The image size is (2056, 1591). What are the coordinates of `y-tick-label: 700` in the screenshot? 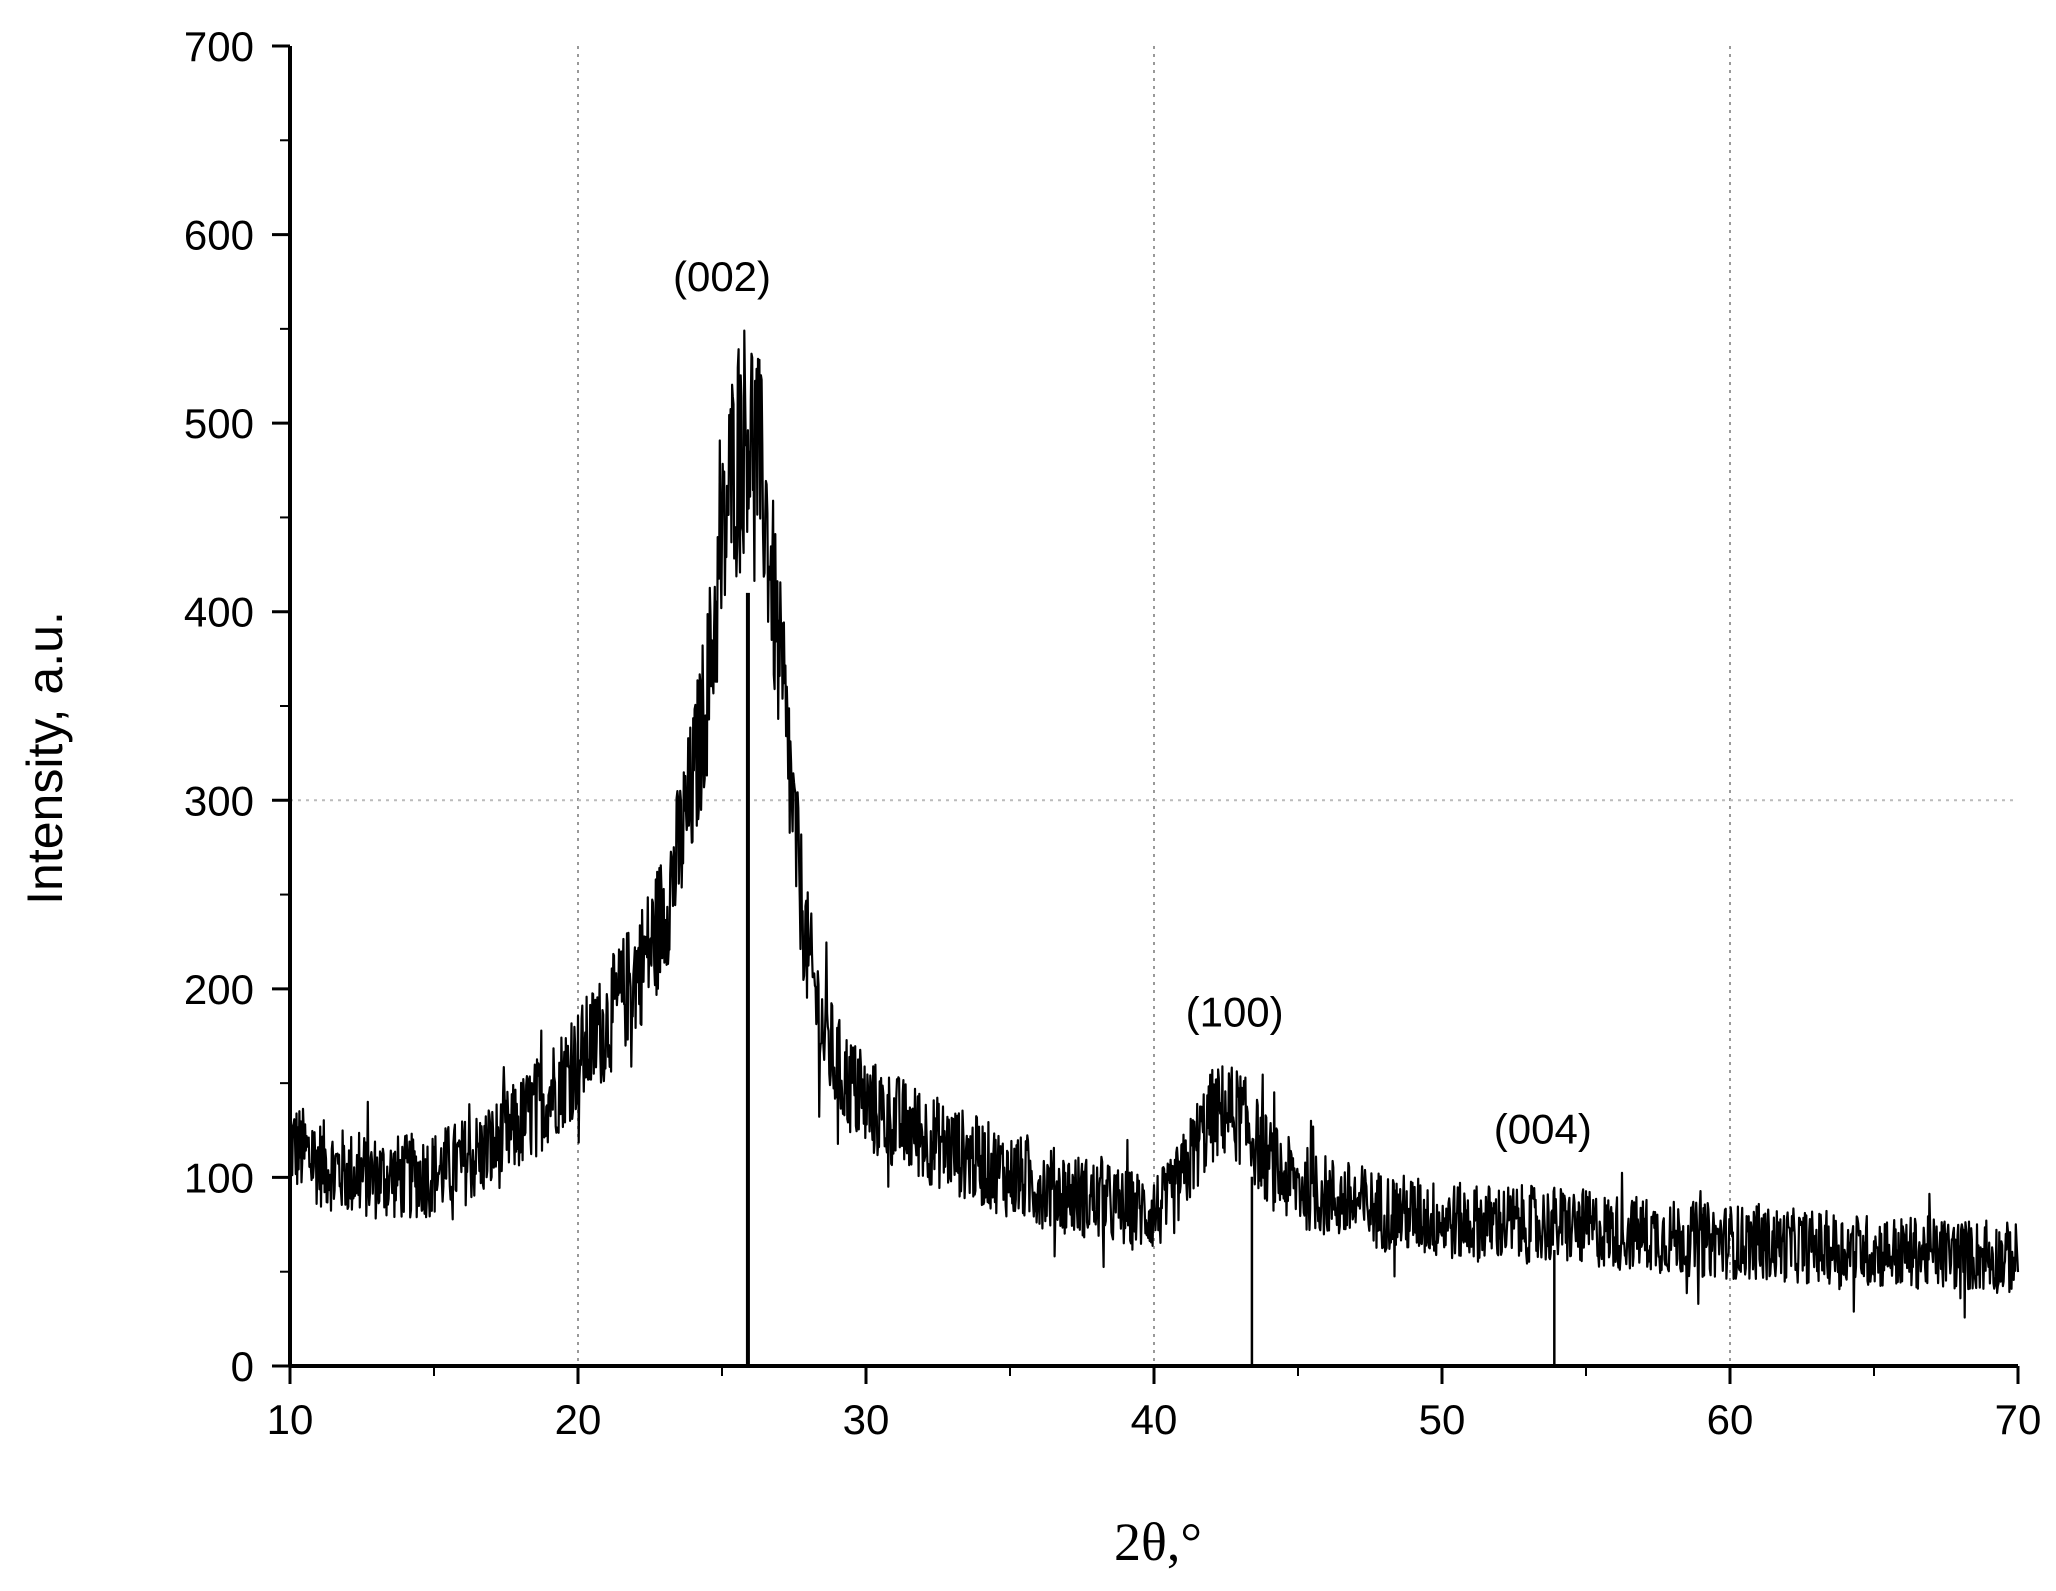 It's located at (219, 46).